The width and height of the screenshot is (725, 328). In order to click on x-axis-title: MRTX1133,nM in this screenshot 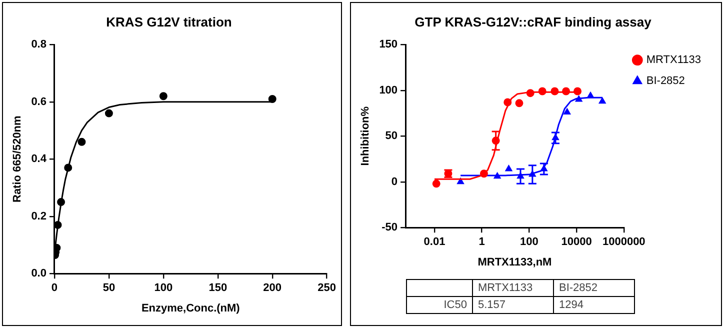, I will do `click(515, 262)`.